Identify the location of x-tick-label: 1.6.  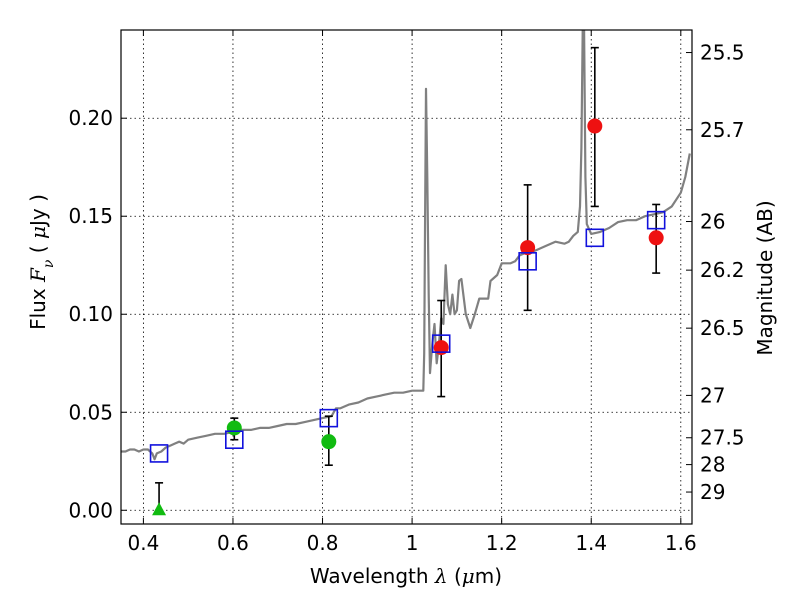
(681, 543).